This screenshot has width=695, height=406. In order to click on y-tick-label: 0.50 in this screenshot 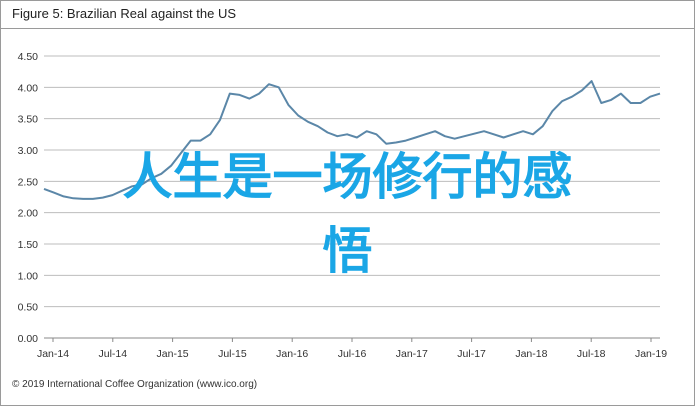, I will do `click(28, 308)`.